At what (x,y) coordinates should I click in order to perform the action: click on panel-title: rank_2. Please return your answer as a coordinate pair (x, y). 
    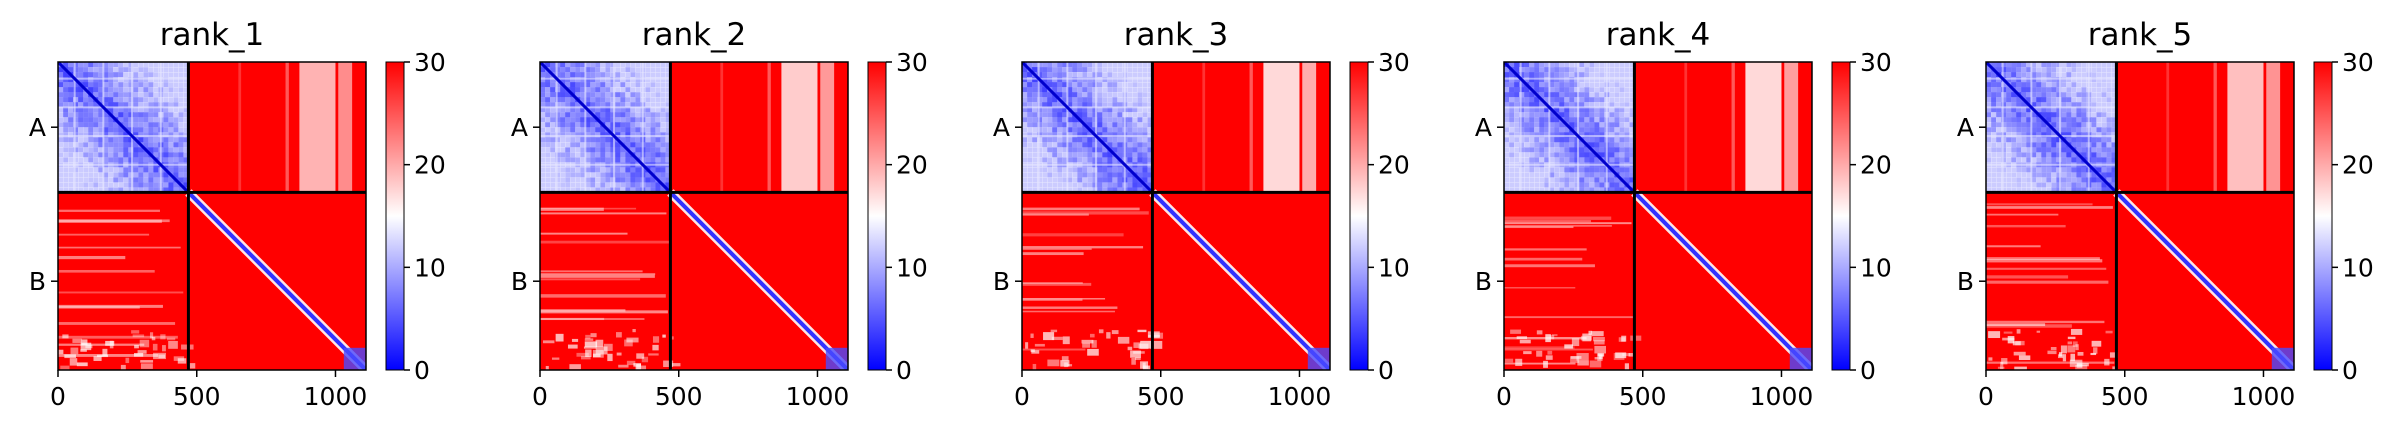
    Looking at the image, I should click on (694, 35).